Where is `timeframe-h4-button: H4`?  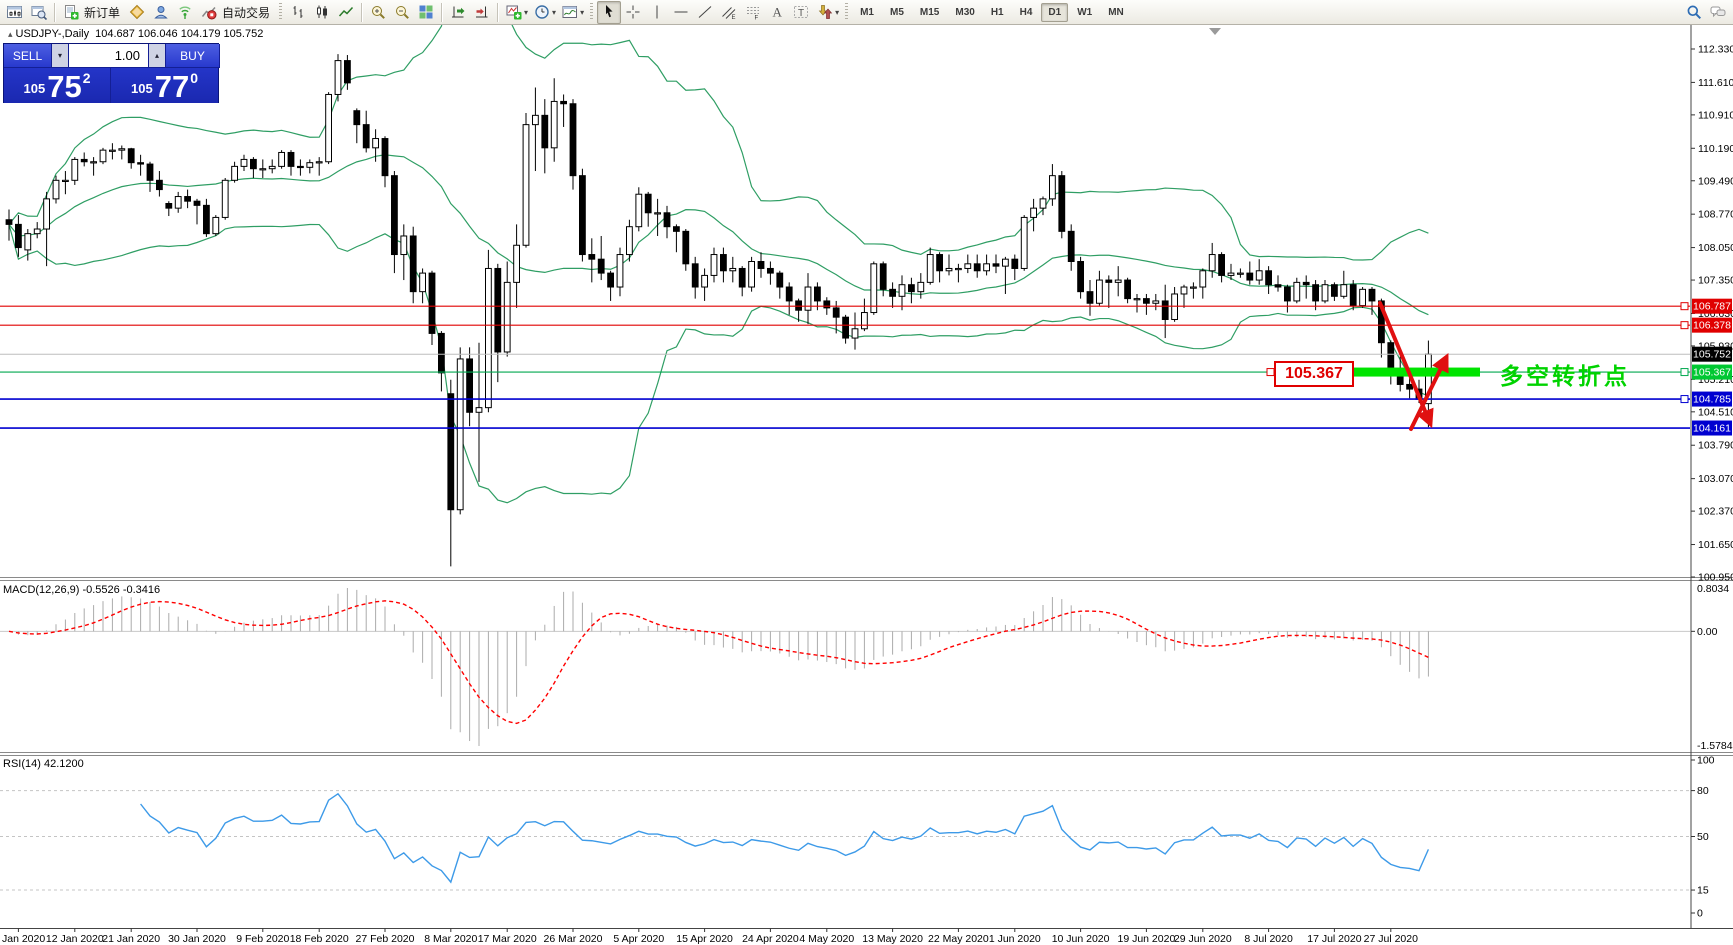 timeframe-h4-button: H4 is located at coordinates (1026, 12).